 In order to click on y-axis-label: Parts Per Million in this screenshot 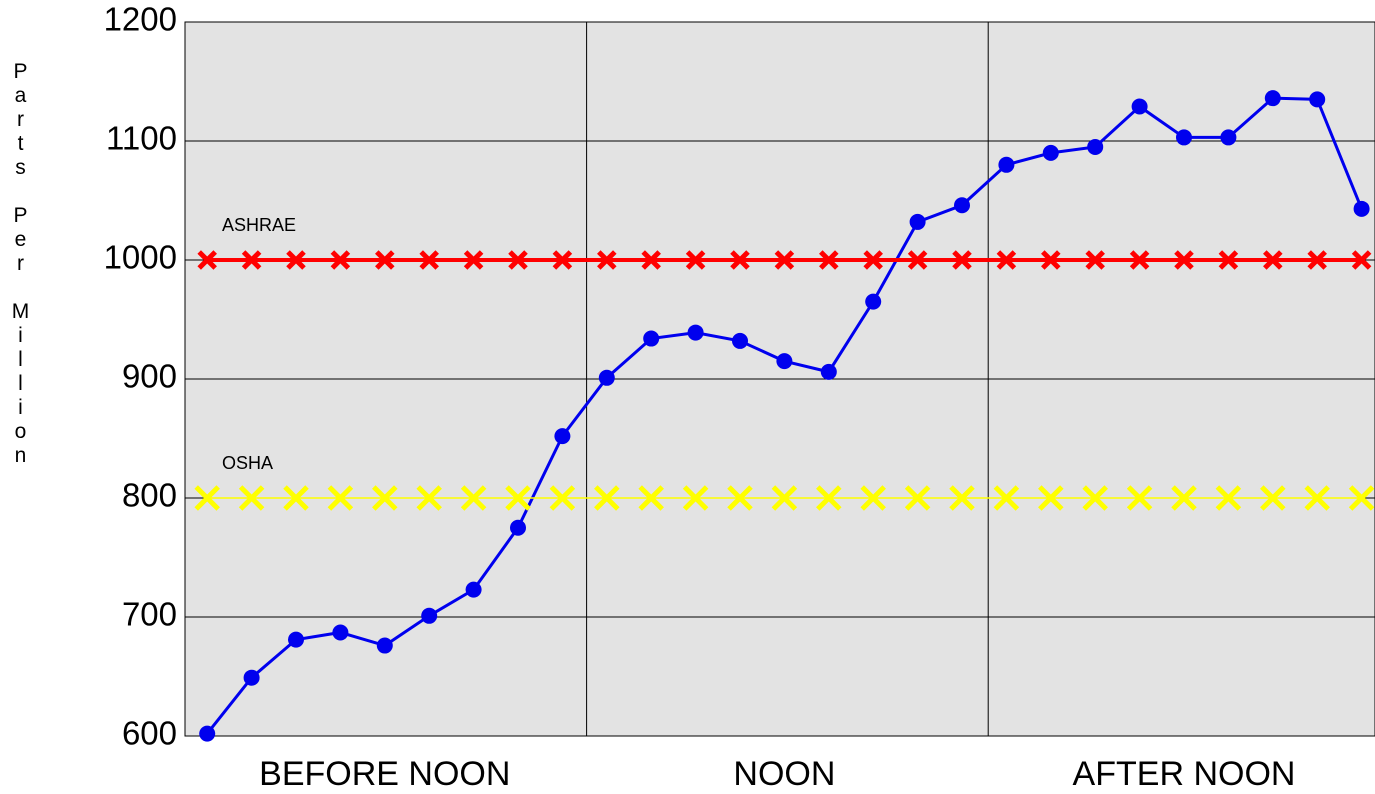, I will do `click(20, 264)`.